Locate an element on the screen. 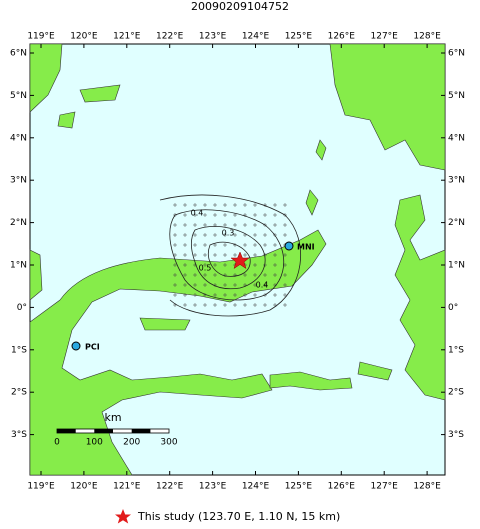  lon-label: 122°E is located at coordinates (170, 37).